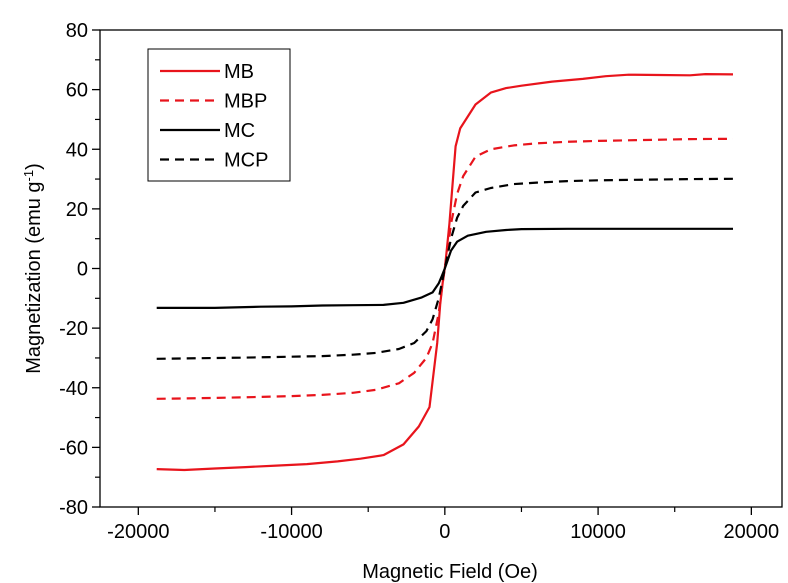 The height and width of the screenshot is (583, 788). What do you see at coordinates (245, 102) in the screenshot?
I see `legend-label-mbp: MBP` at bounding box center [245, 102].